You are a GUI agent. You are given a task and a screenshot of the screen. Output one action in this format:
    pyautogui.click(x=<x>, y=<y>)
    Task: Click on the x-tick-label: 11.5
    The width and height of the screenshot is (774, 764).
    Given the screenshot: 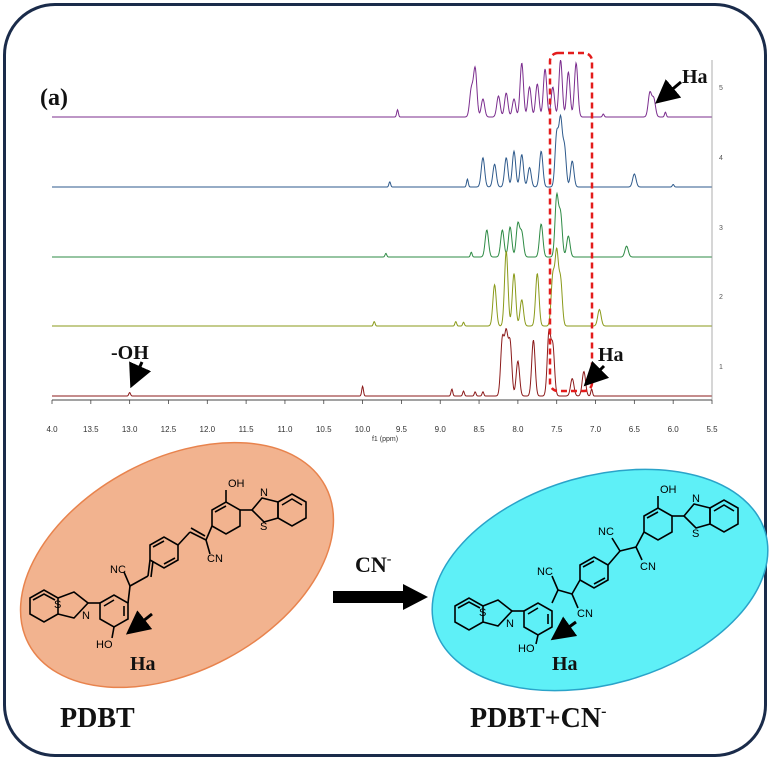 What is the action you would take?
    pyautogui.click(x=247, y=429)
    